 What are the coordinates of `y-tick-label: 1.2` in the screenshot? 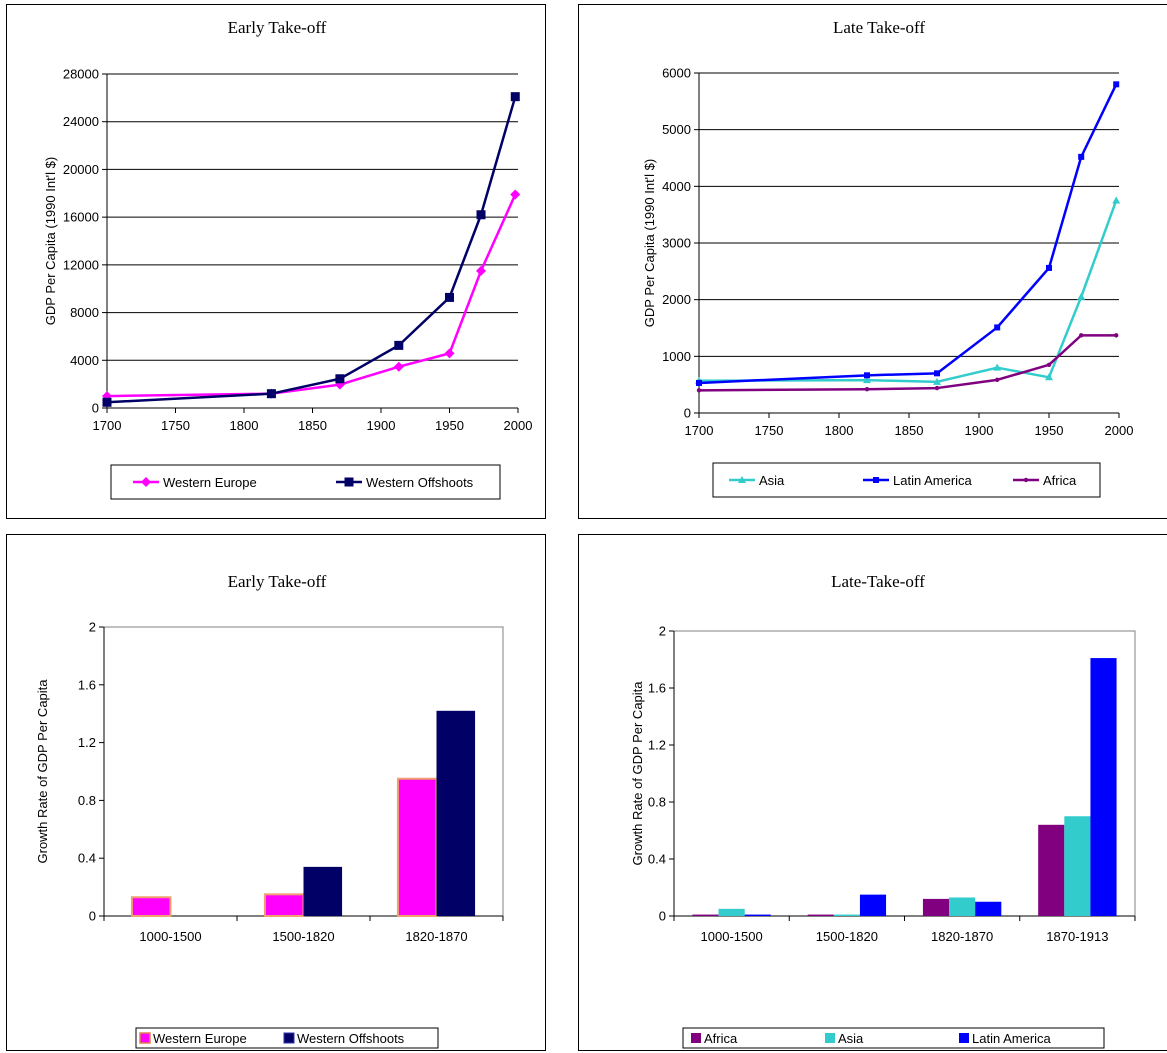 It's located at (657, 745).